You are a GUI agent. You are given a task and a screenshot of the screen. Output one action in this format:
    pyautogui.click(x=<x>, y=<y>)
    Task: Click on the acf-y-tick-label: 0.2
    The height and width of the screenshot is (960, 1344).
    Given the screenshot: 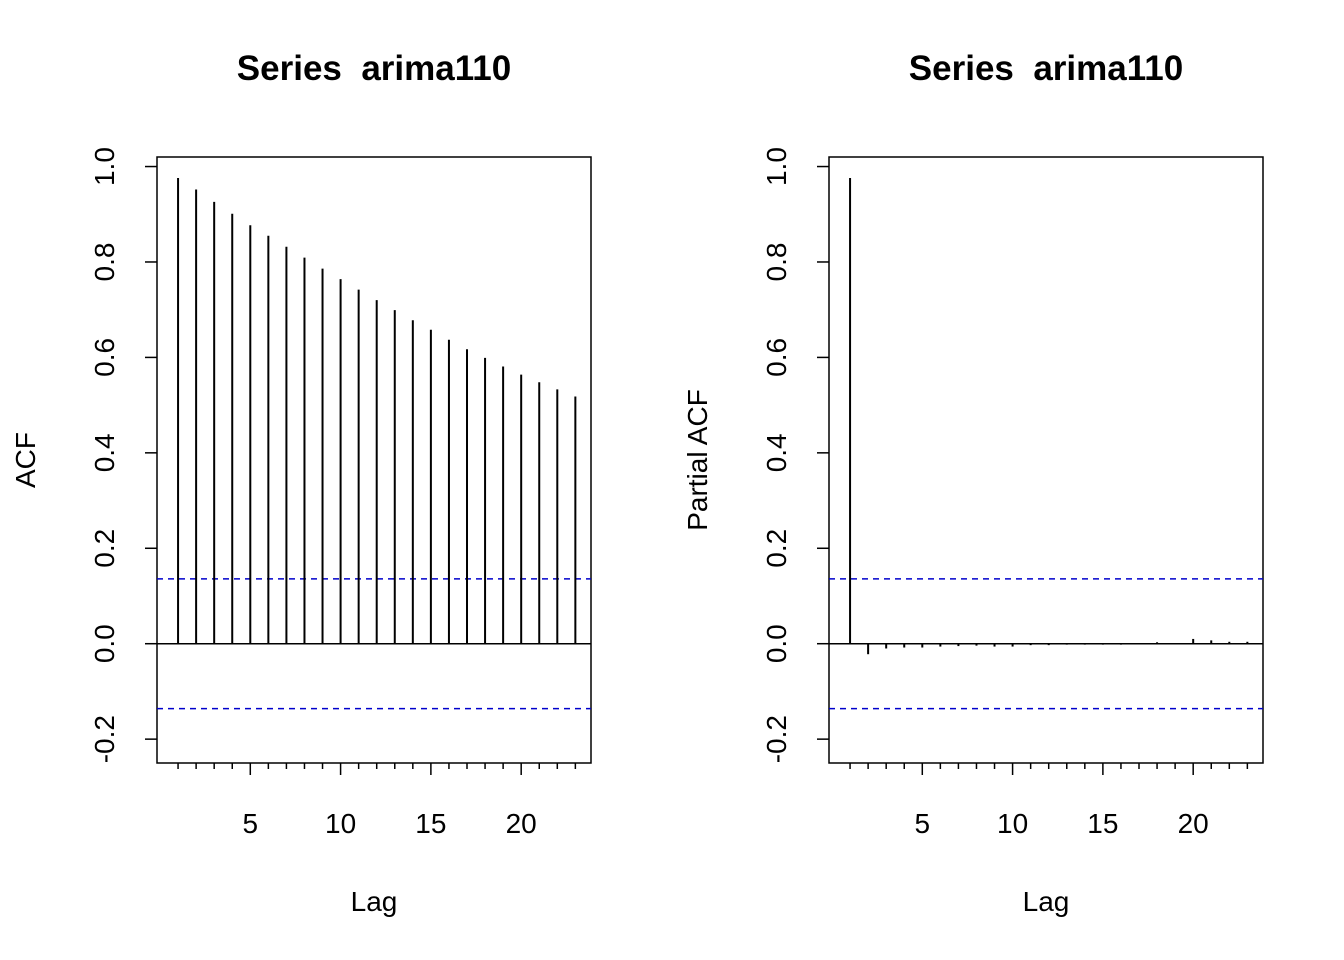 What is the action you would take?
    pyautogui.click(x=104, y=548)
    